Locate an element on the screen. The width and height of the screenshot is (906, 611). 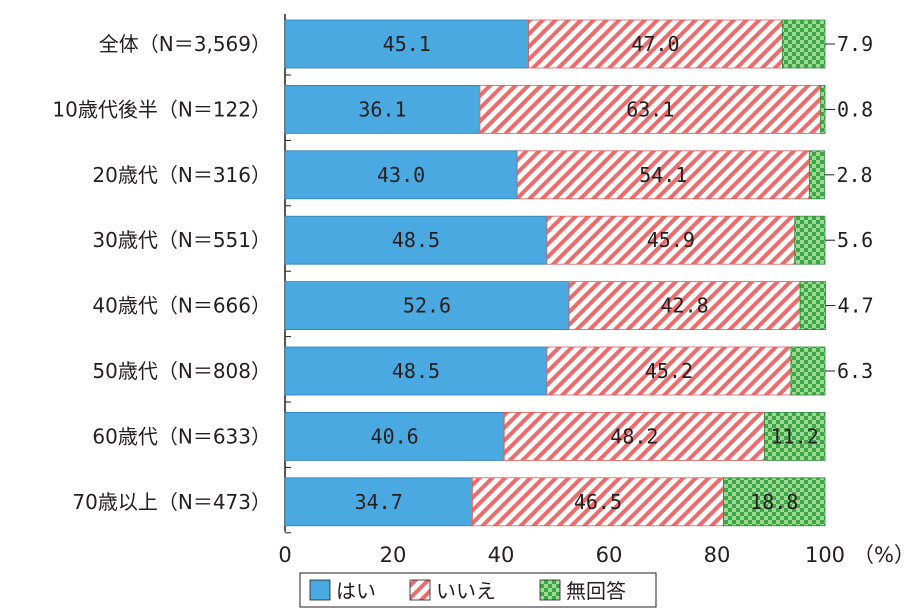
data-label: 2.8 is located at coordinates (854, 175).